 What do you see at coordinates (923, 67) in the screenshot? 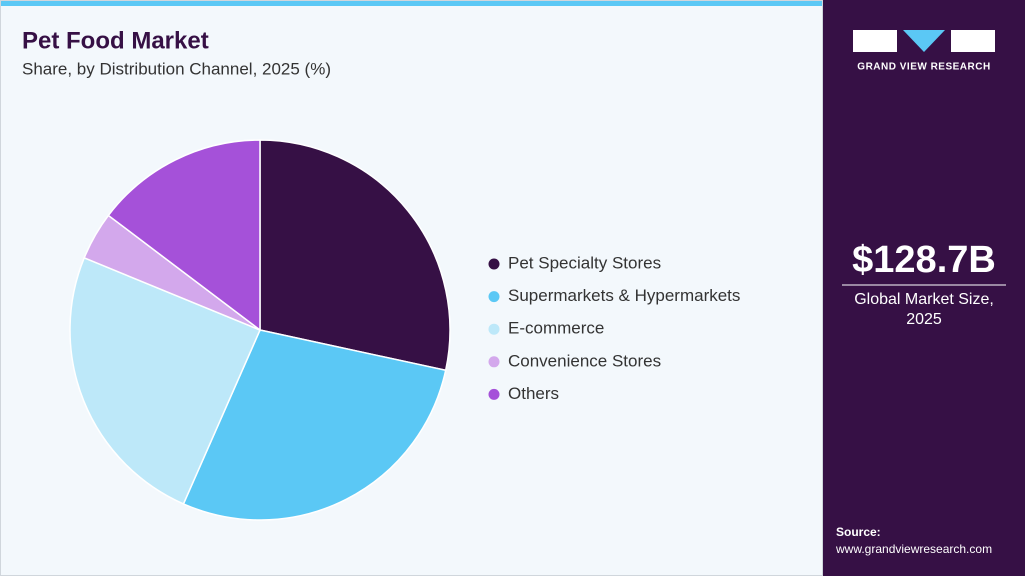
I see `brand: GRAND VIEW RESEARCH` at bounding box center [923, 67].